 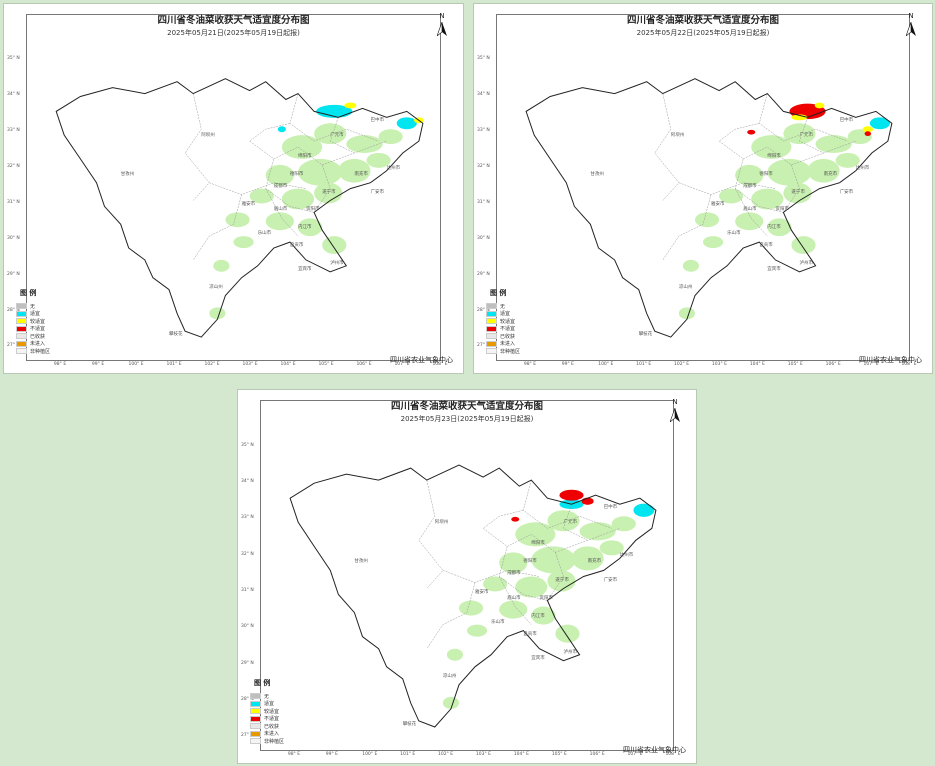 I want to click on map-subtitle: 2025年05月21日(2025年05月19日起报), so click(x=233, y=33).